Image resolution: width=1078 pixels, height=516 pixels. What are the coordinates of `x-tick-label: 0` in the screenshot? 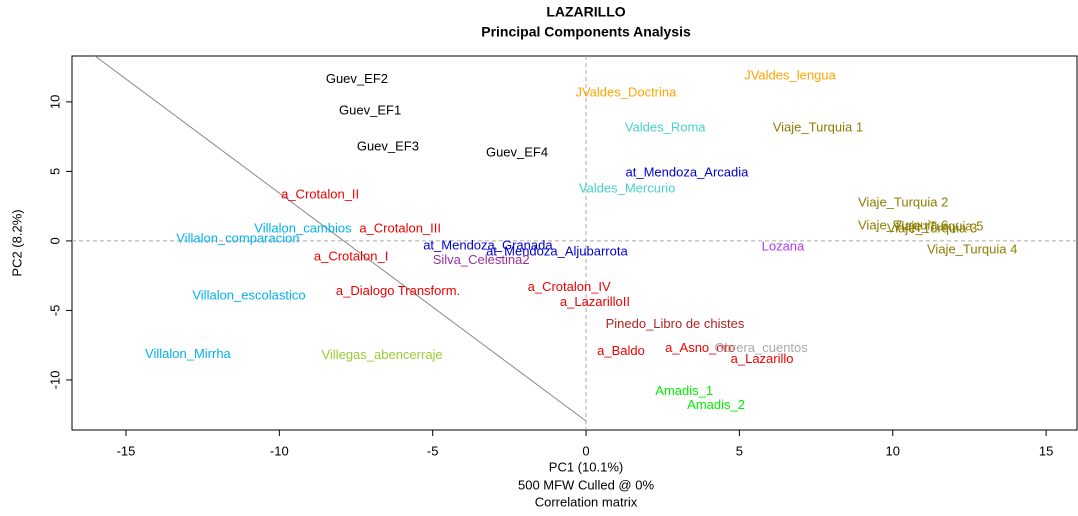 It's located at (585, 450).